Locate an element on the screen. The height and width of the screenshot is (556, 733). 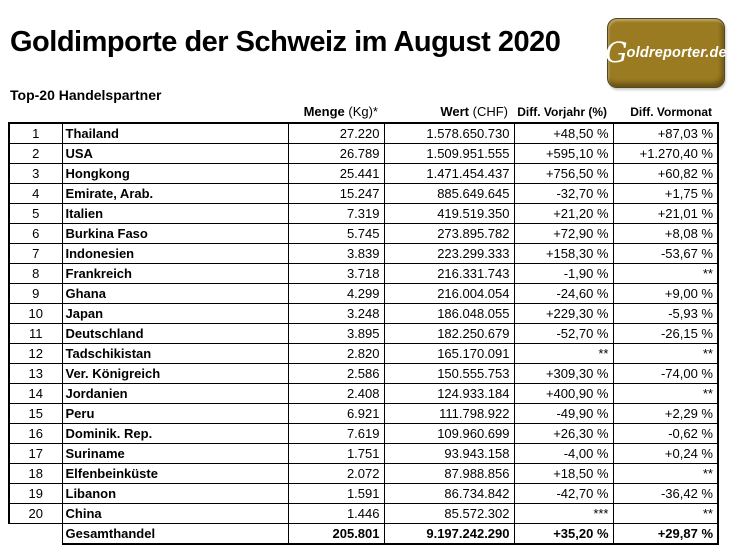
diff-vorjahr-cell: -32,70 % is located at coordinates (563, 193).